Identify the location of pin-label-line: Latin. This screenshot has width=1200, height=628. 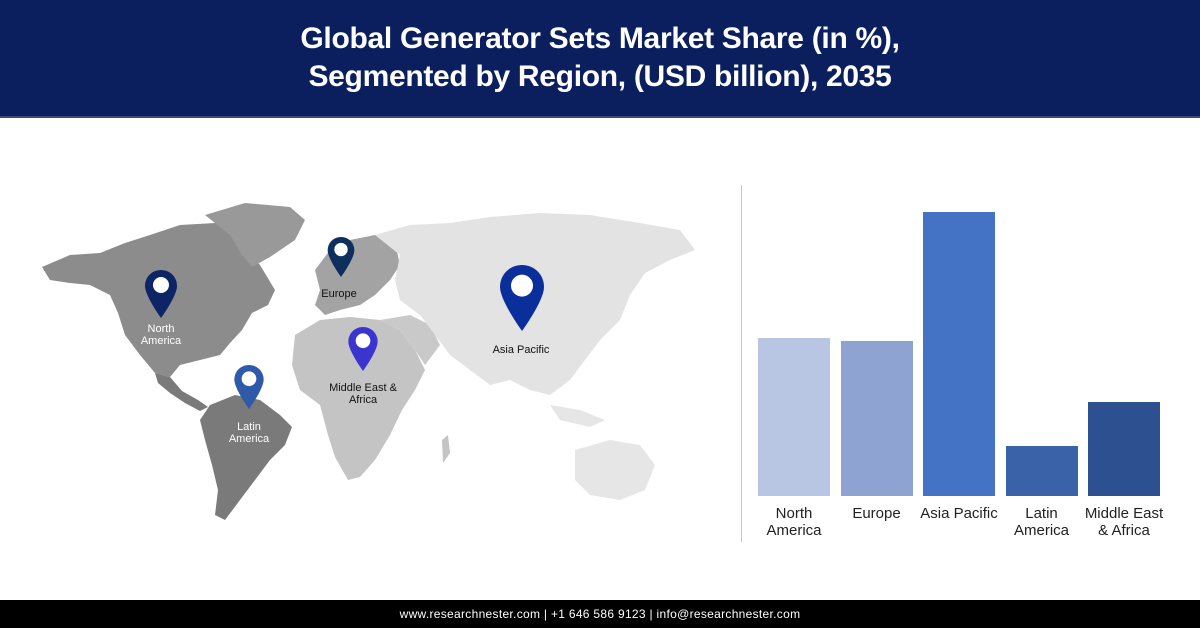
(249, 427).